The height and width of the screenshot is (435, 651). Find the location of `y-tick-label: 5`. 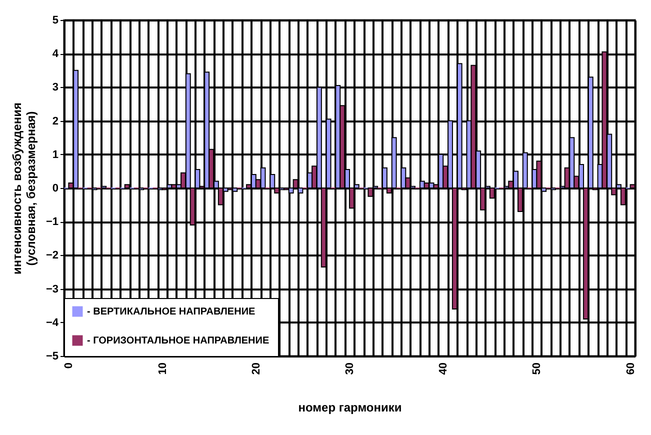

y-tick-label: 5 is located at coordinates (55, 20).